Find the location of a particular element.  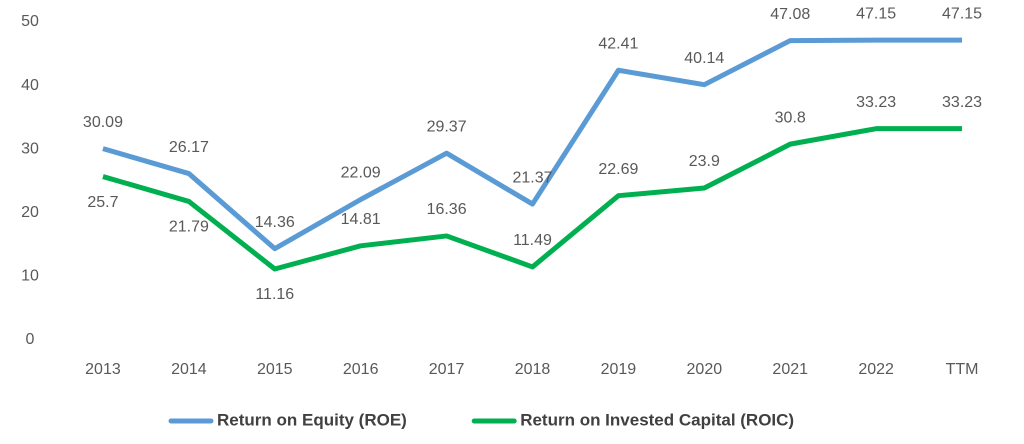

x-tick-label: 2015 is located at coordinates (275, 369).